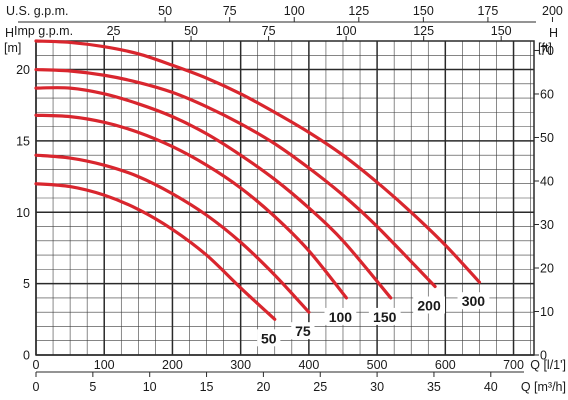  Describe the element at coordinates (552, 11) in the screenshot. I see `x-us-gpm-tick-label: 200` at that location.